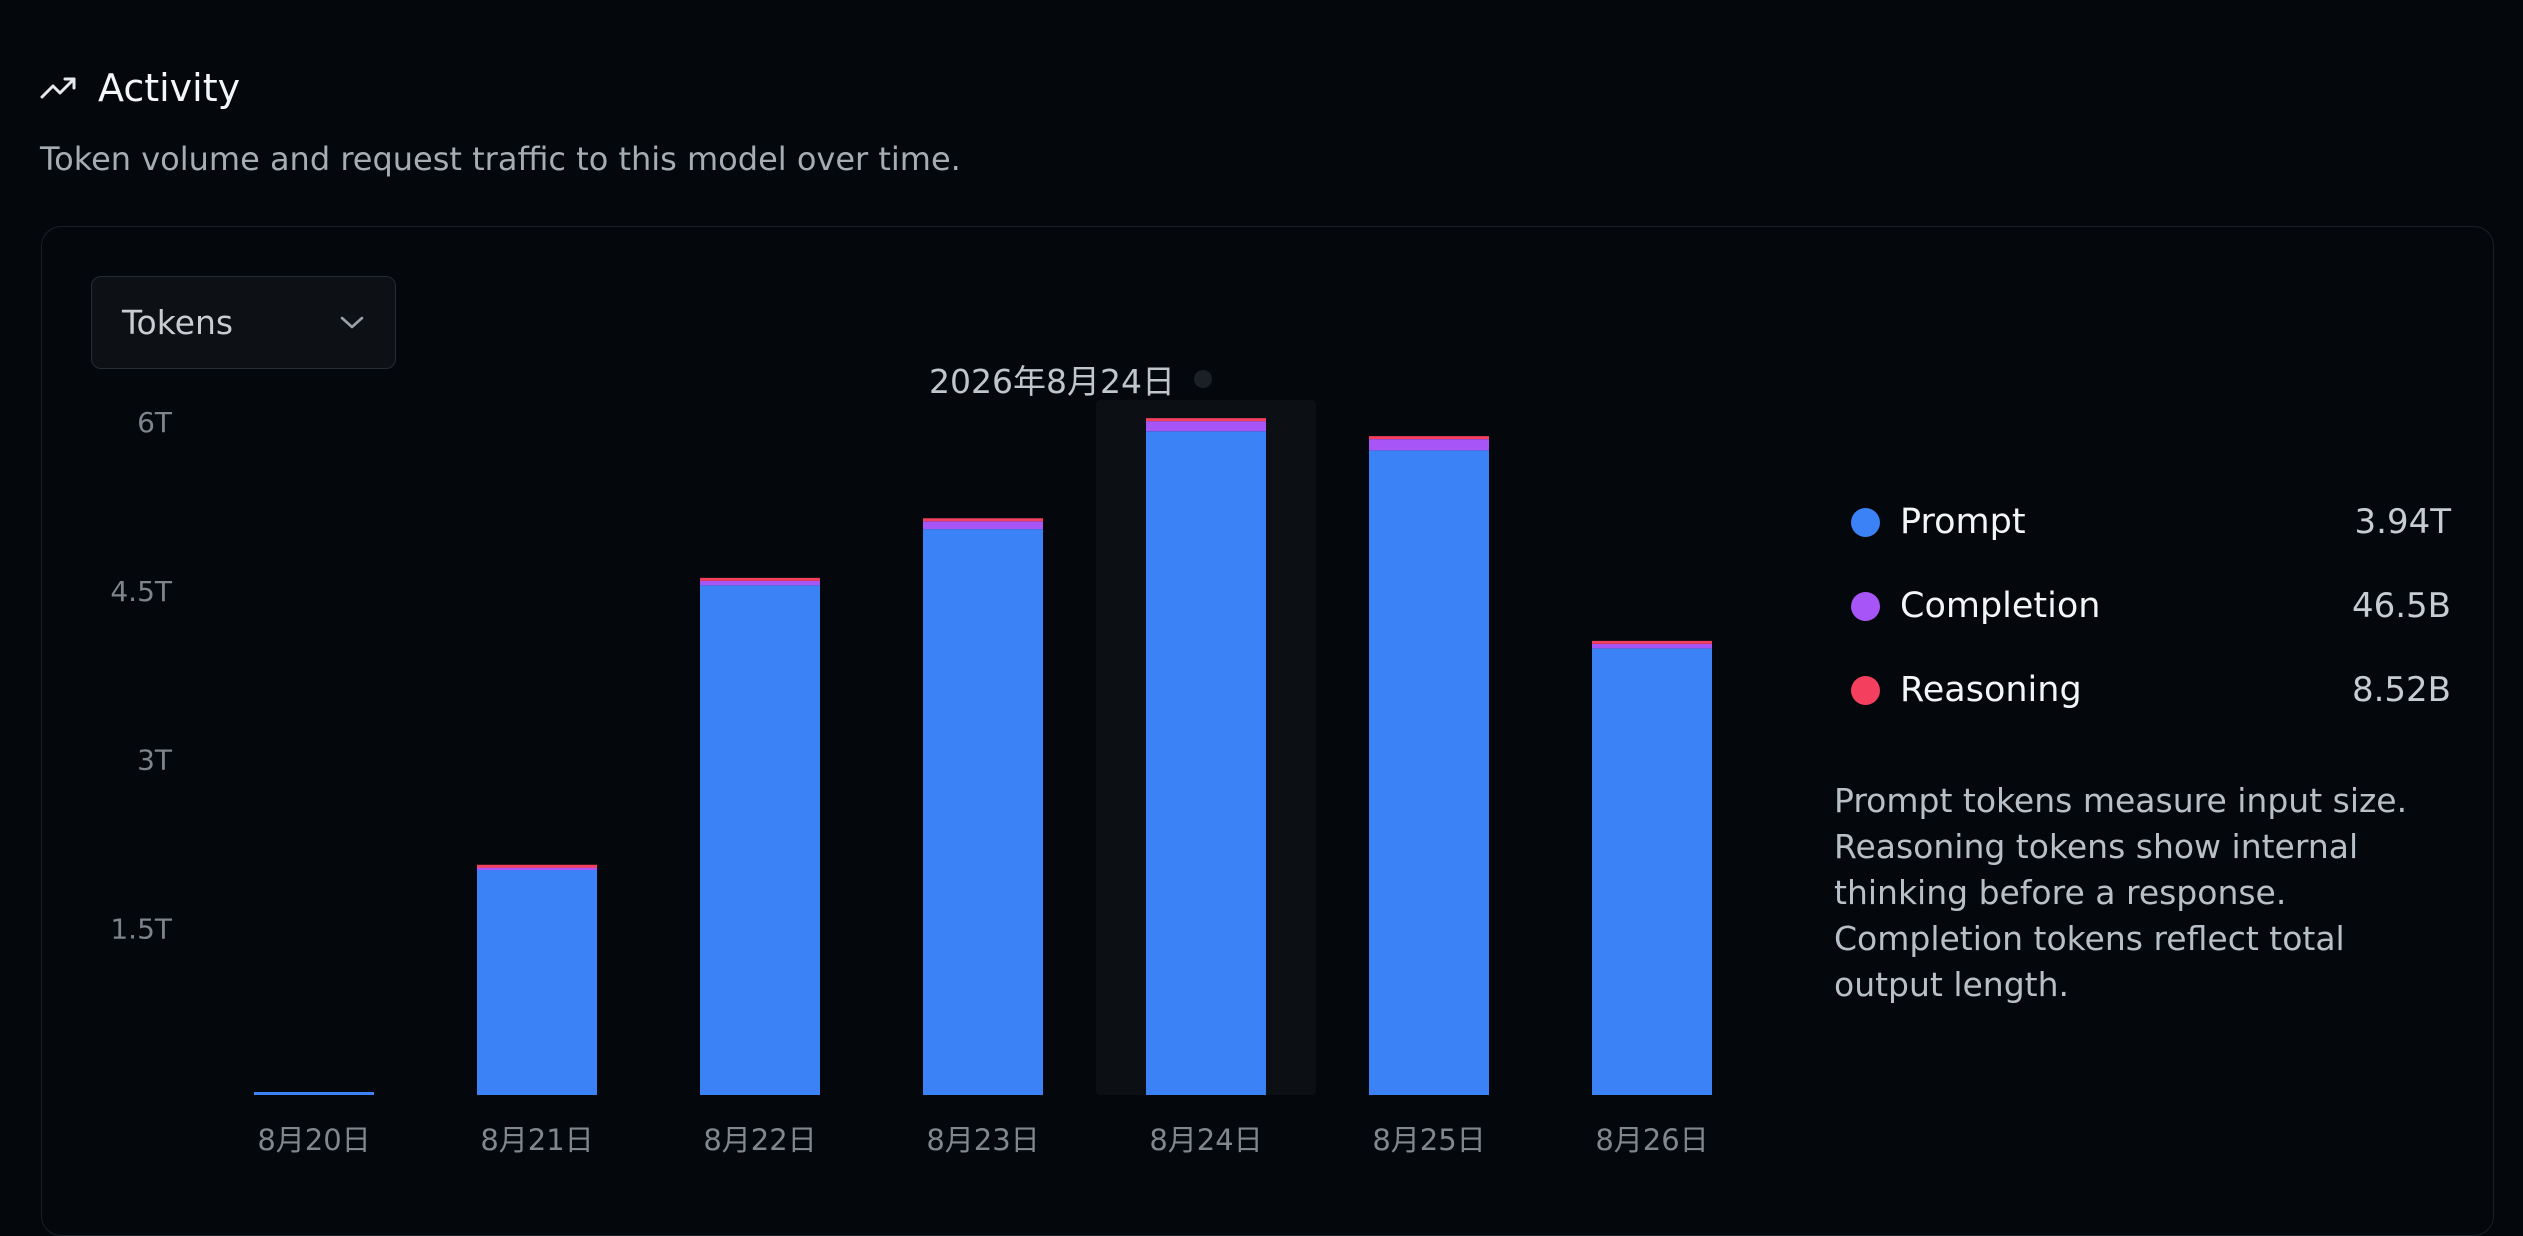  What do you see at coordinates (1203, 379) in the screenshot?
I see `tooltip-dot-icon` at bounding box center [1203, 379].